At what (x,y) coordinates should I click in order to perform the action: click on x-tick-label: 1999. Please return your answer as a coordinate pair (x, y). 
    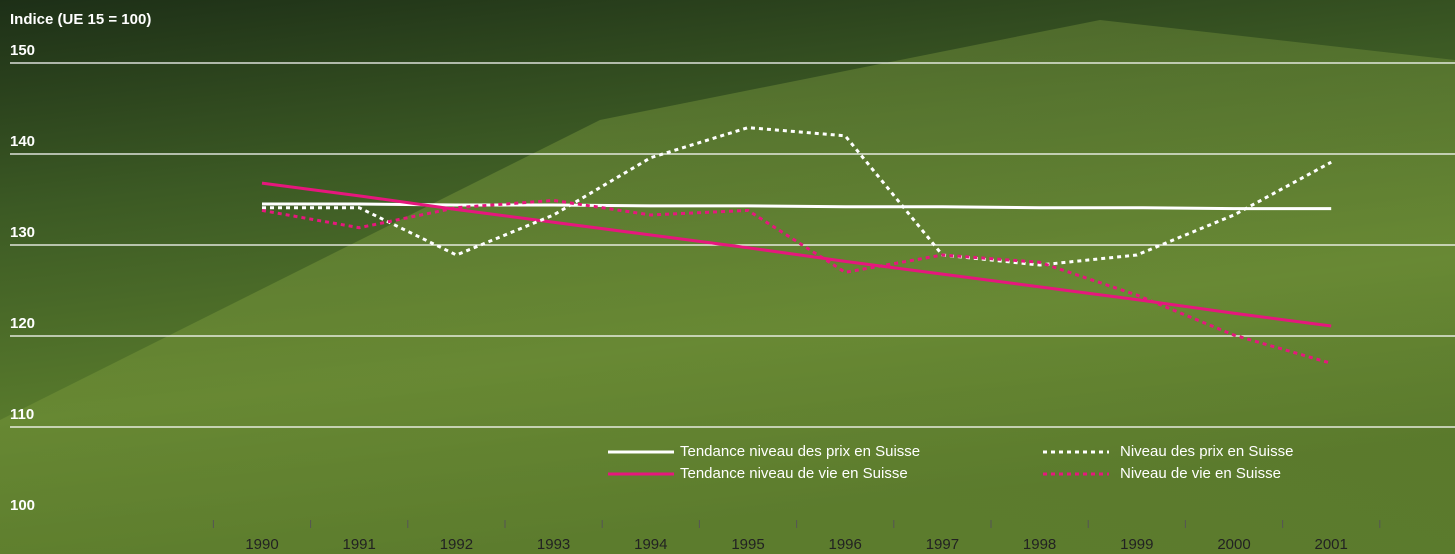
    Looking at the image, I should click on (1136, 544).